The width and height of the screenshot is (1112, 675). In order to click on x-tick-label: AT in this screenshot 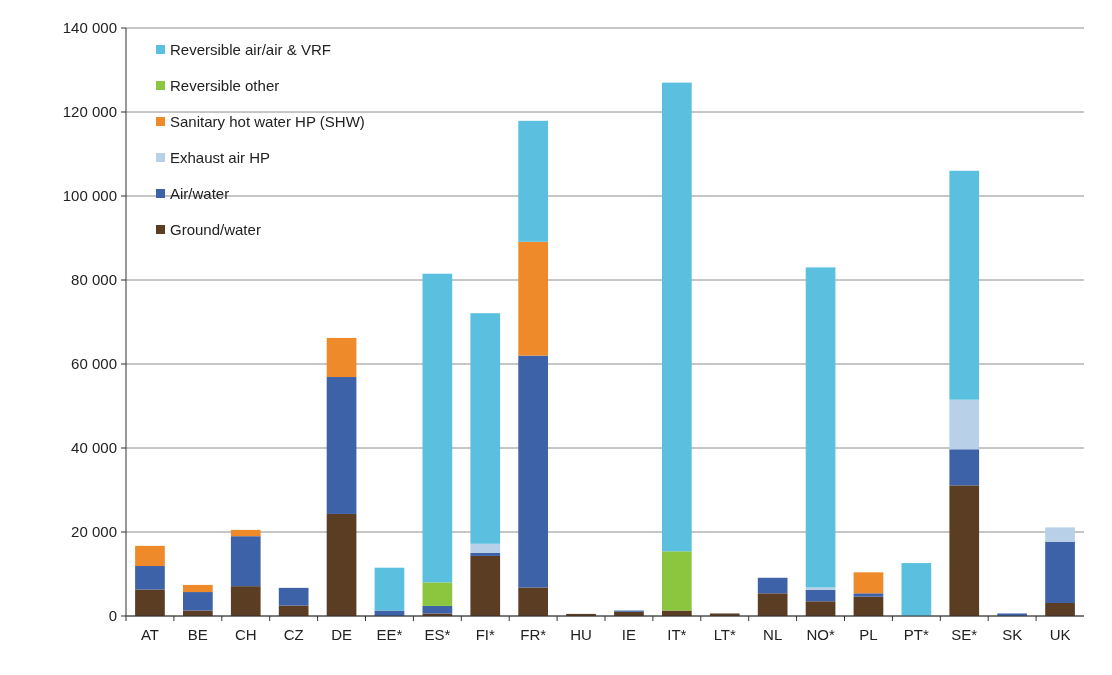, I will do `click(149, 634)`.